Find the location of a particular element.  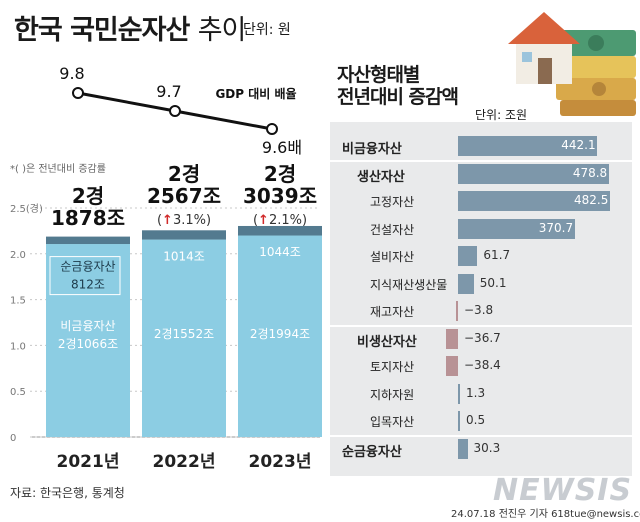

change-value-label: 50.1 is located at coordinates (493, 282).